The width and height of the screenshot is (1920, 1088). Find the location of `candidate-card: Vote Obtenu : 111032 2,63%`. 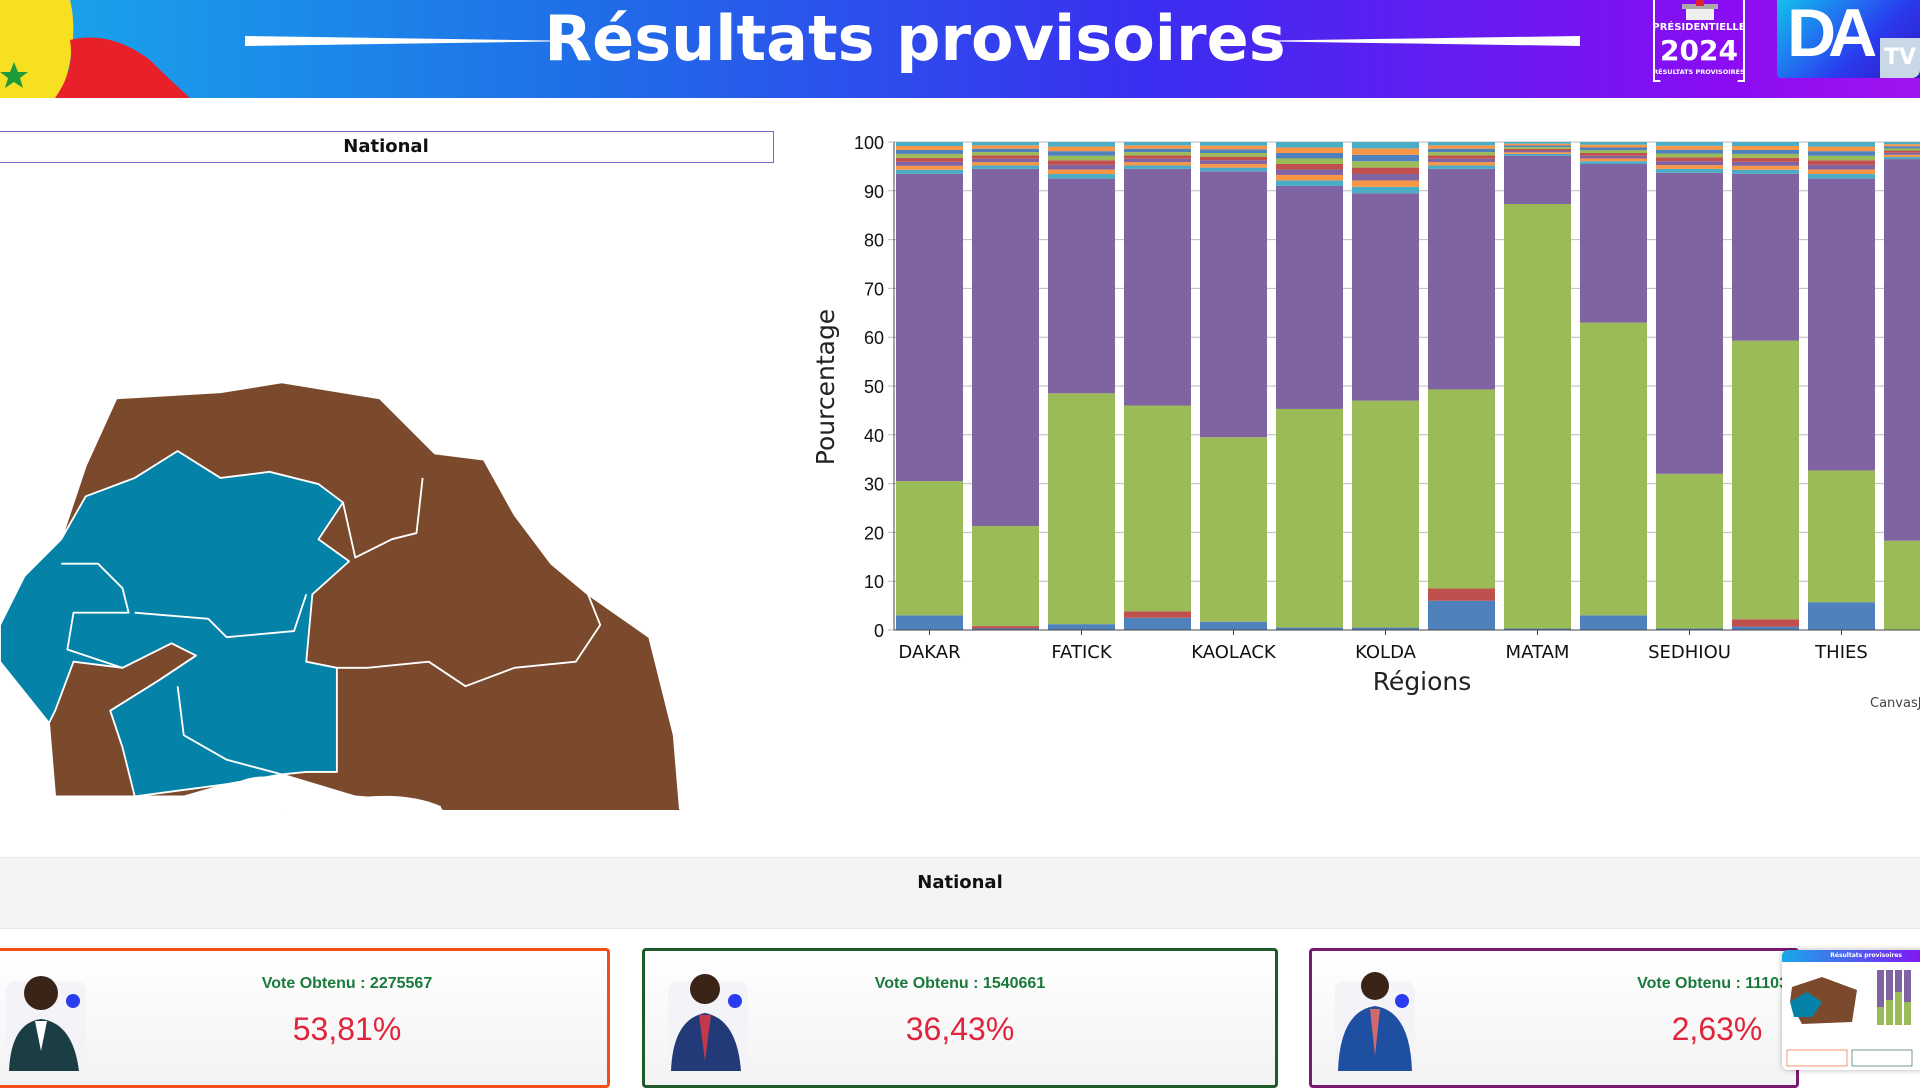

candidate-card: Vote Obtenu : 111032 2,63% is located at coordinates (1554, 1018).